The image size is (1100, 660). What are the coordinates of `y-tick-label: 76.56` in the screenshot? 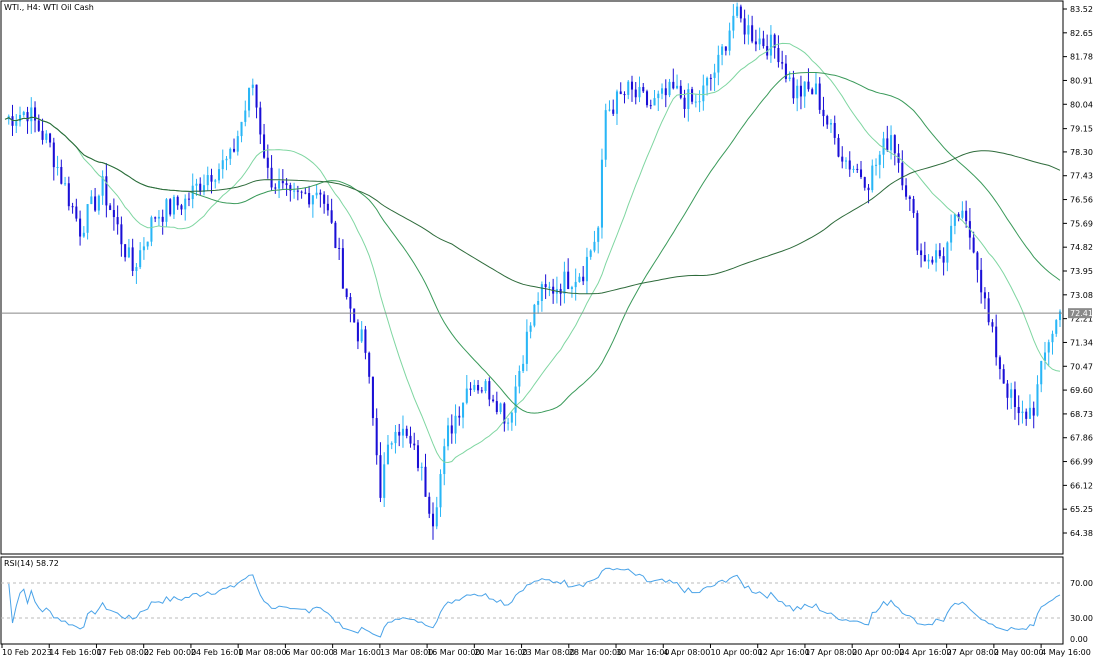 It's located at (1081, 200).